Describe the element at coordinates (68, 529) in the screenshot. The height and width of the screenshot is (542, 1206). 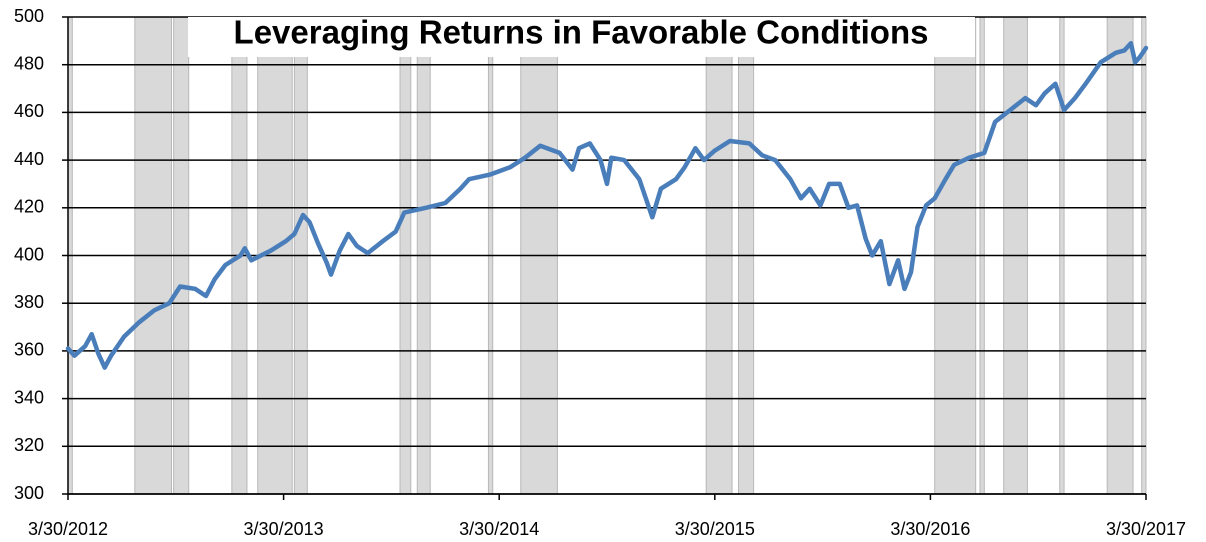
I see `x-tick-label: 3/30/2012` at that location.